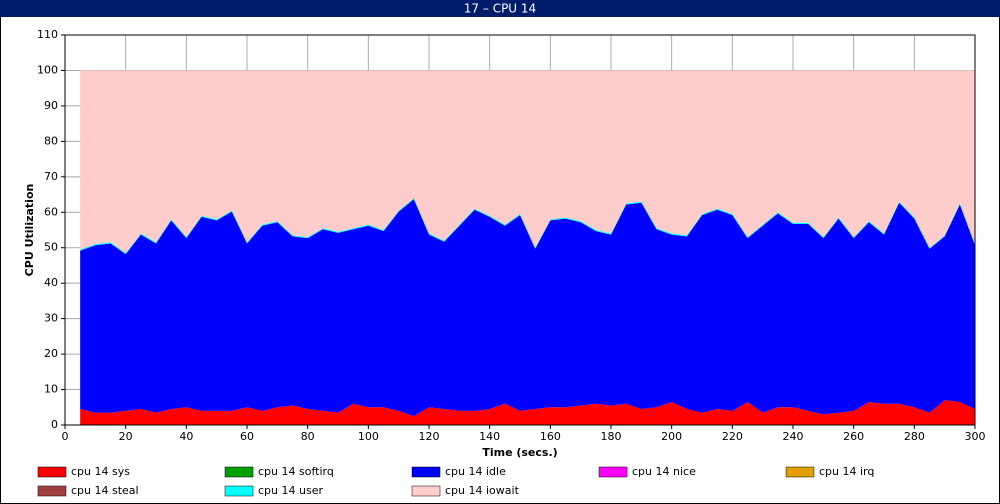 Image resolution: width=1000 pixels, height=504 pixels. What do you see at coordinates (914, 436) in the screenshot?
I see `x-tick-label: 280` at bounding box center [914, 436].